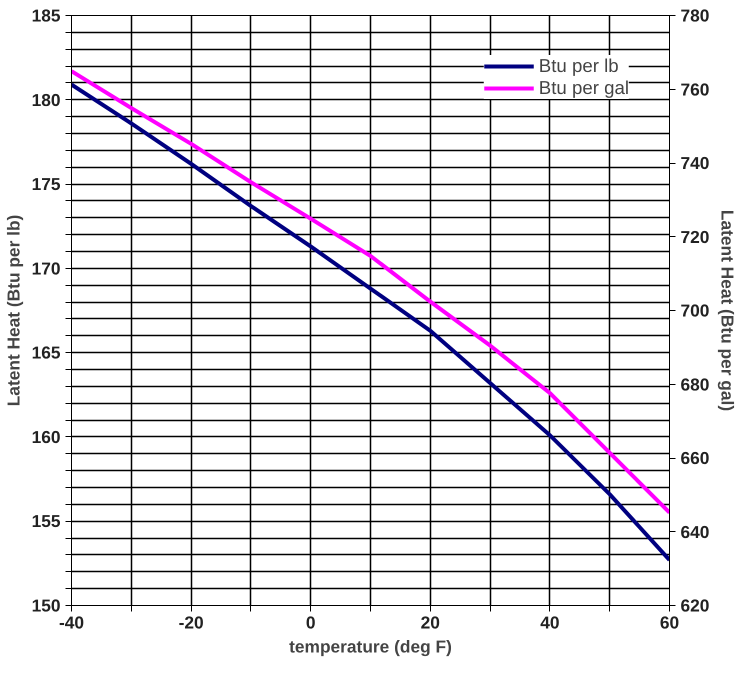 The width and height of the screenshot is (753, 676). I want to click on y2-tick-label: 720, so click(695, 236).